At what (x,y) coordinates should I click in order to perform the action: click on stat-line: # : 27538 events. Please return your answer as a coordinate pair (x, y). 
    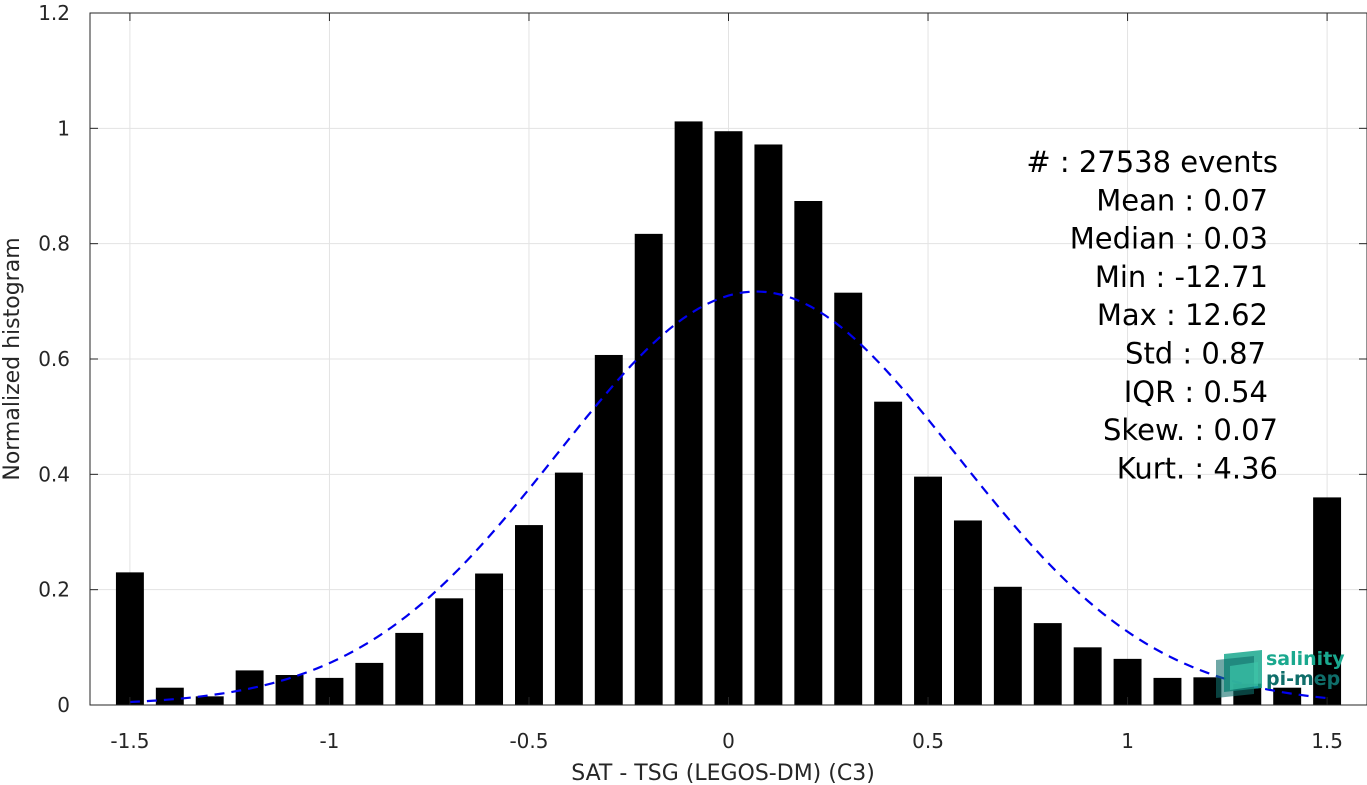
    Looking at the image, I should click on (1152, 162).